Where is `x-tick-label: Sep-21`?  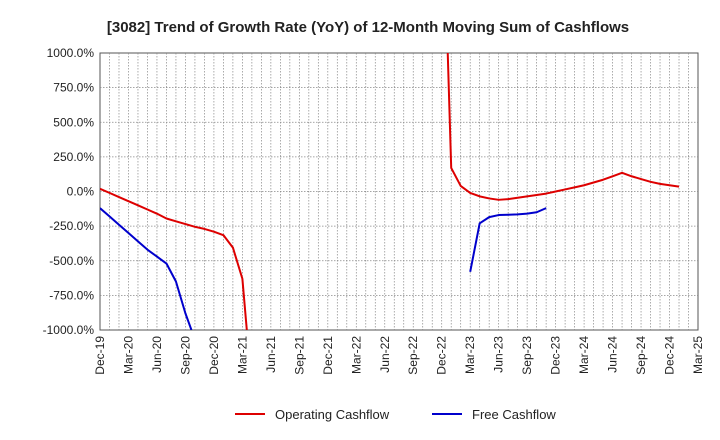 x-tick-label: Sep-21 is located at coordinates (299, 355).